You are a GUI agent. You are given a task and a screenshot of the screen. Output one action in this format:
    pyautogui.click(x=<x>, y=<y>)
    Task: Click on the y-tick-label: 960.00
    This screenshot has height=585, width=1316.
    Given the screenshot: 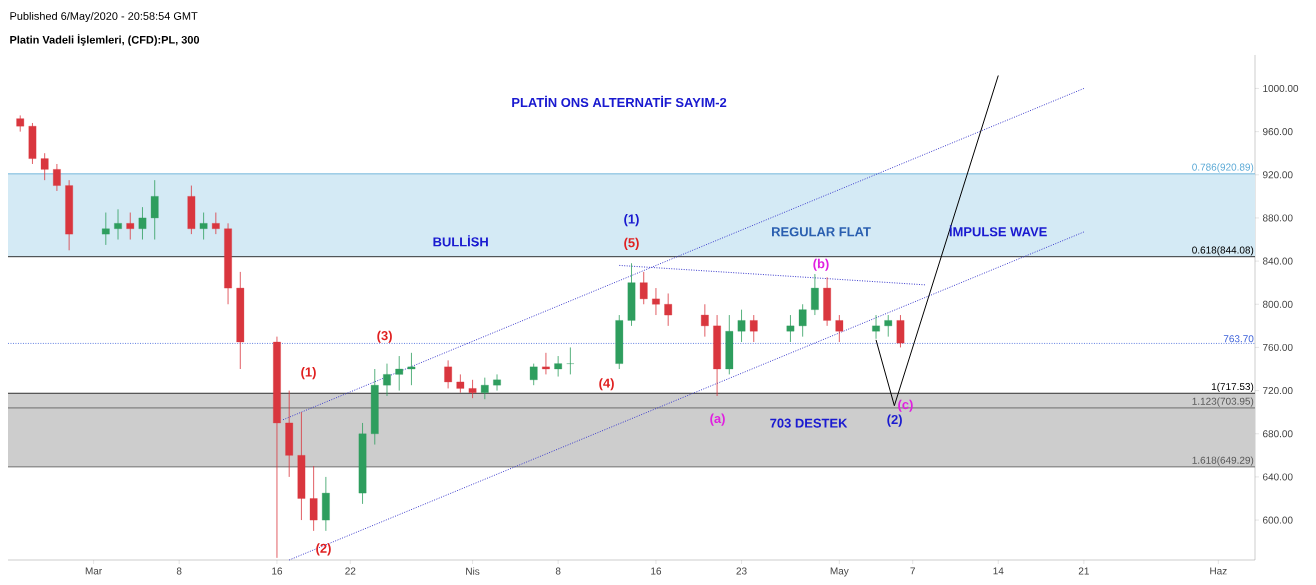 What is the action you would take?
    pyautogui.click(x=1277, y=132)
    